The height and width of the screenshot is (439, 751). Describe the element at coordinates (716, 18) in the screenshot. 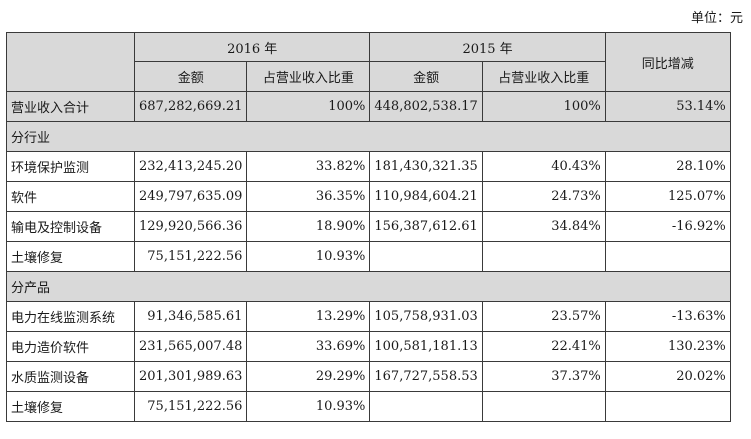

I see `unit-label: 单位：元` at that location.